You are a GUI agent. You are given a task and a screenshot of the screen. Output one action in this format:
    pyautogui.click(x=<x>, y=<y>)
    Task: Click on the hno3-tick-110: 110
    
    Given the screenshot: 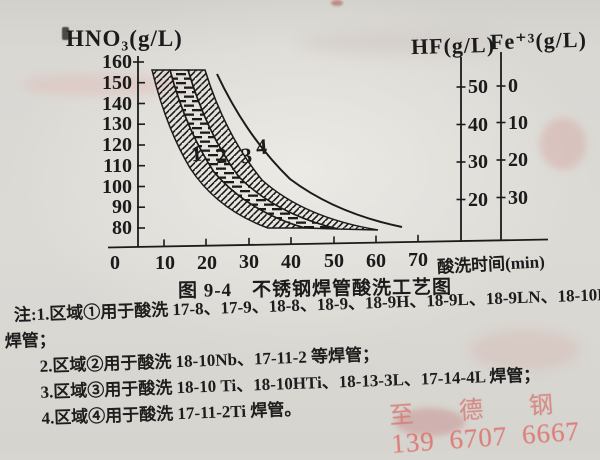 What is the action you would take?
    pyautogui.click(x=117, y=165)
    